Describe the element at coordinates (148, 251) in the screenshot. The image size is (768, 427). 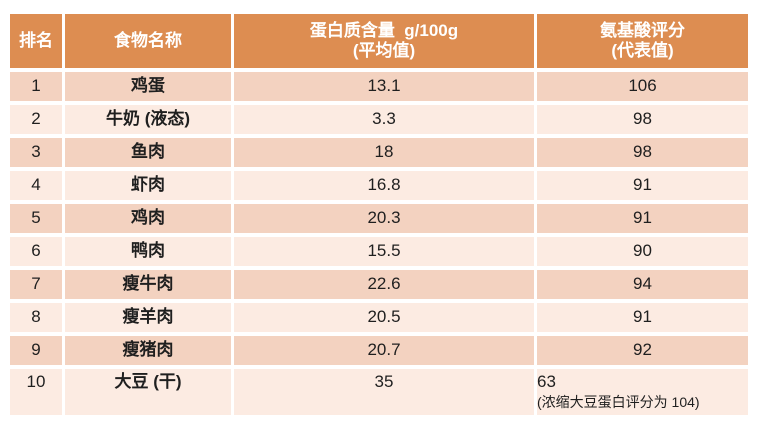
I see `food-cell: 鸭肉` at that location.